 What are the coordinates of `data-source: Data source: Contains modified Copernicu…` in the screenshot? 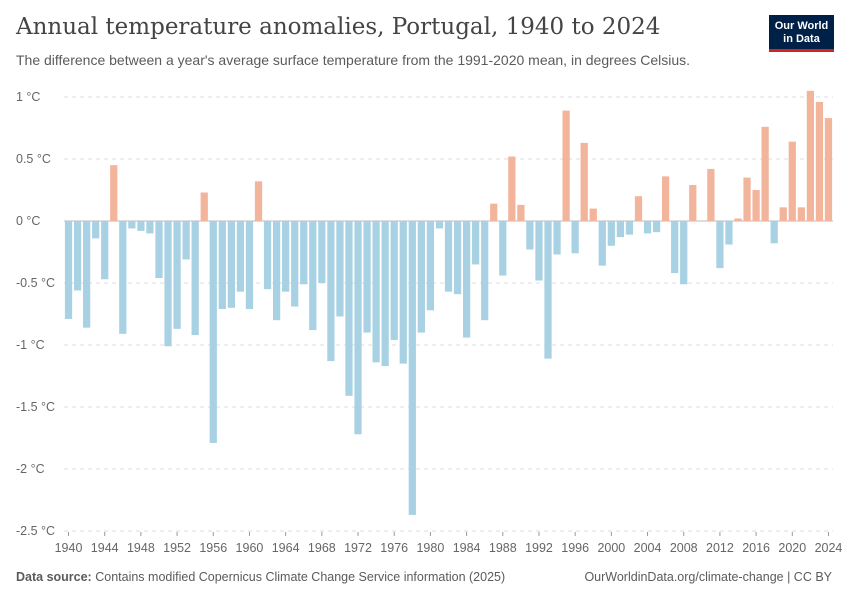 It's located at (260, 577).